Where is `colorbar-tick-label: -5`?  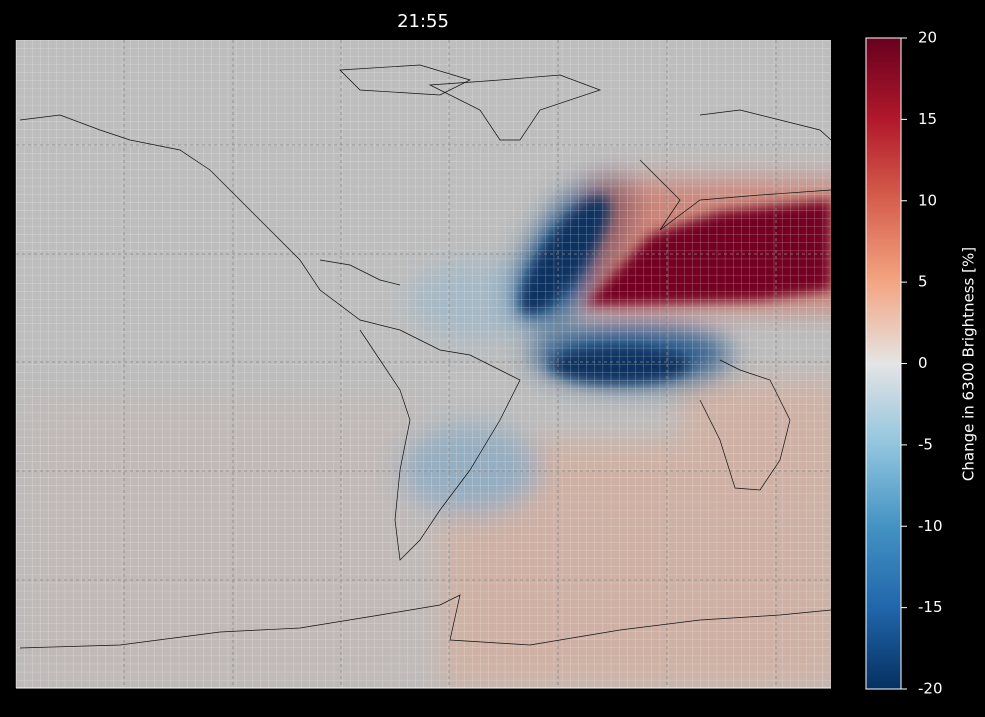 colorbar-tick-label: -5 is located at coordinates (925, 444).